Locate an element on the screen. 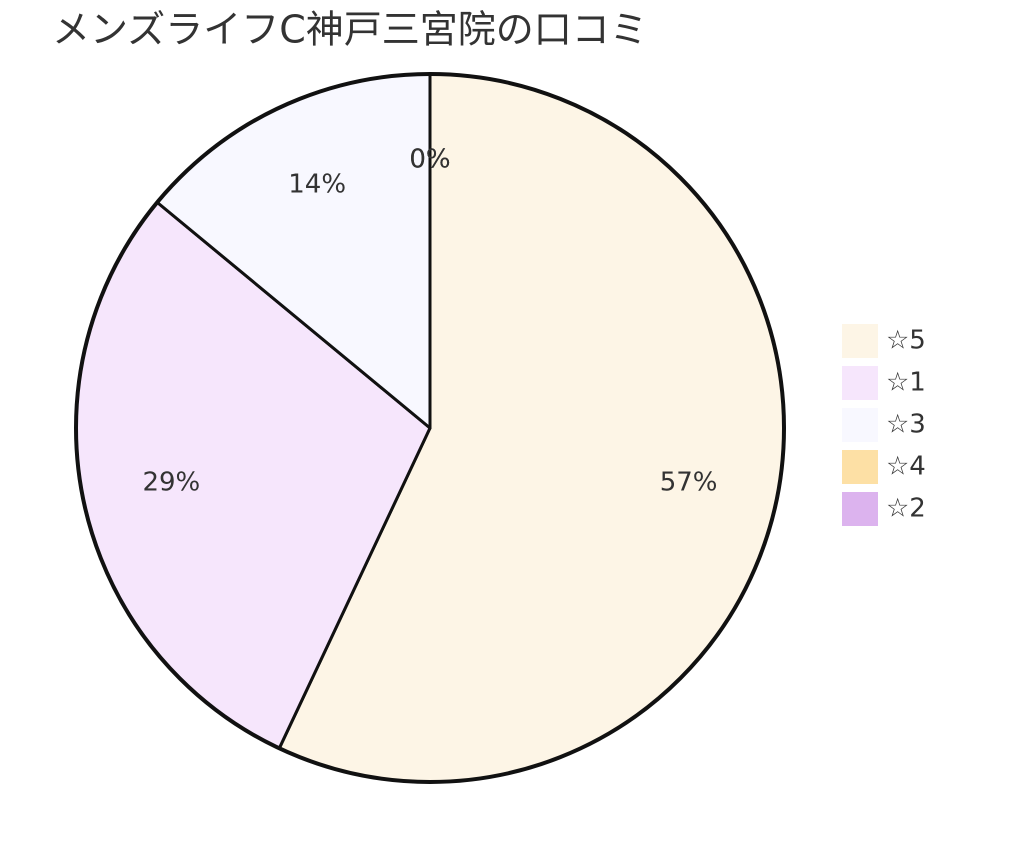 The height and width of the screenshot is (861, 1024). legend-label: ☆2 is located at coordinates (906, 509).